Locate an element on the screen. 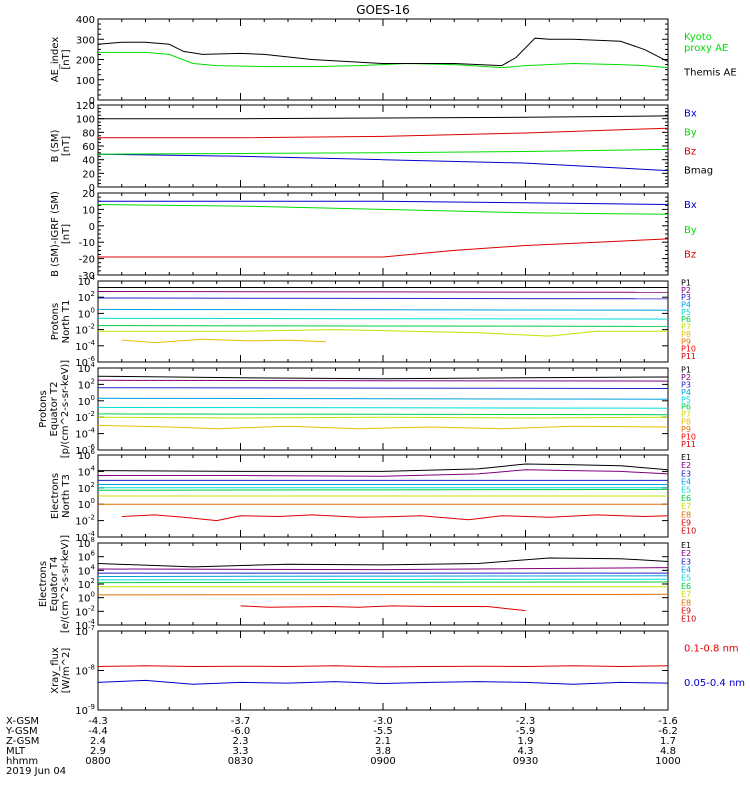 Image resolution: width=750 pixels, height=800 pixels. y-axis-label: [e/(cm^2-s-sr-keV)] is located at coordinates (65, 584).